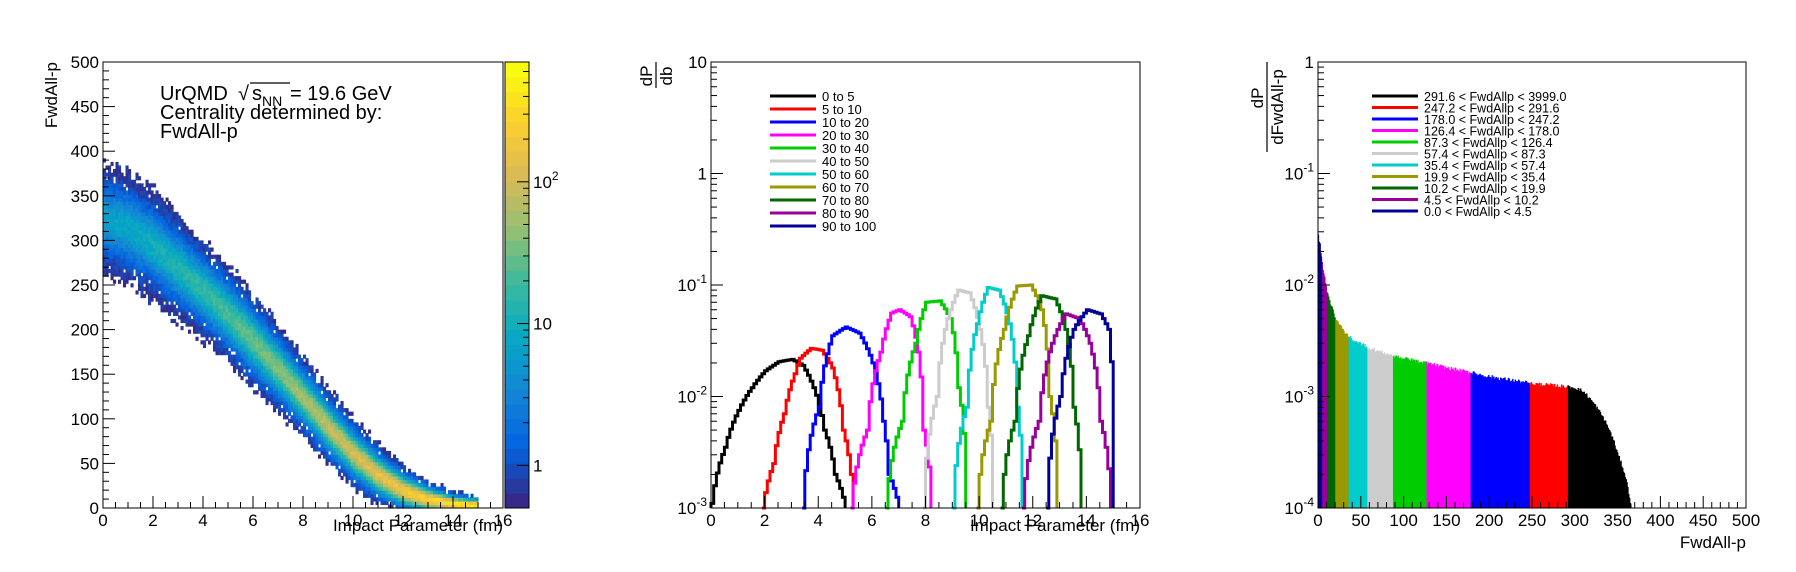 The image size is (1796, 572). Describe the element at coordinates (692, 283) in the screenshot. I see `y-tick-label: 10-1` at that location.